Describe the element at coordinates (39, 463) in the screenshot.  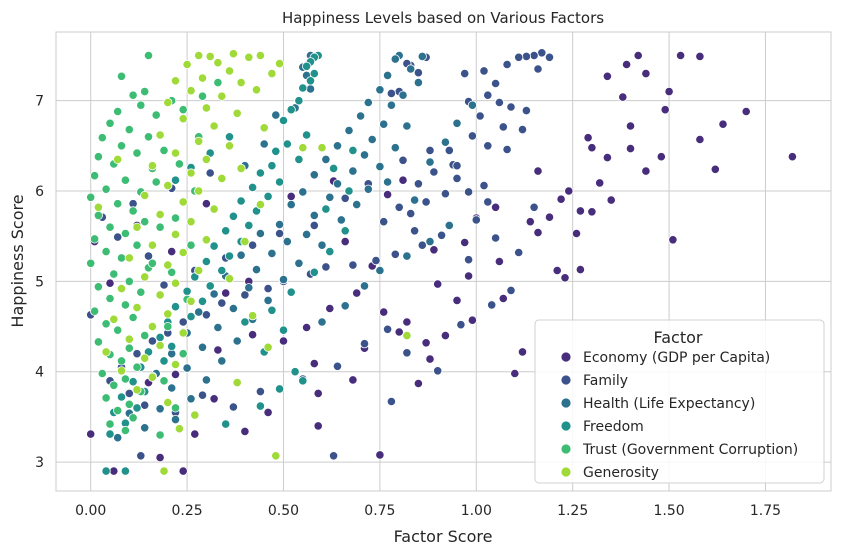
I see `y-tick-label: 3` at that location.